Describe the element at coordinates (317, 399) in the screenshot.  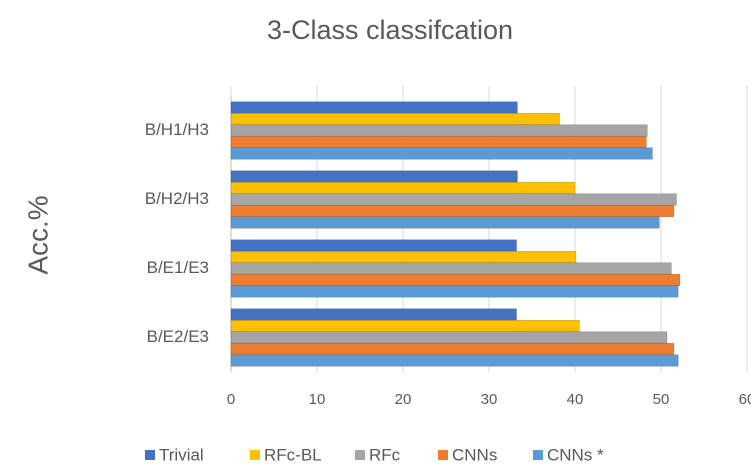
I see `x-tick-label: 10` at that location.